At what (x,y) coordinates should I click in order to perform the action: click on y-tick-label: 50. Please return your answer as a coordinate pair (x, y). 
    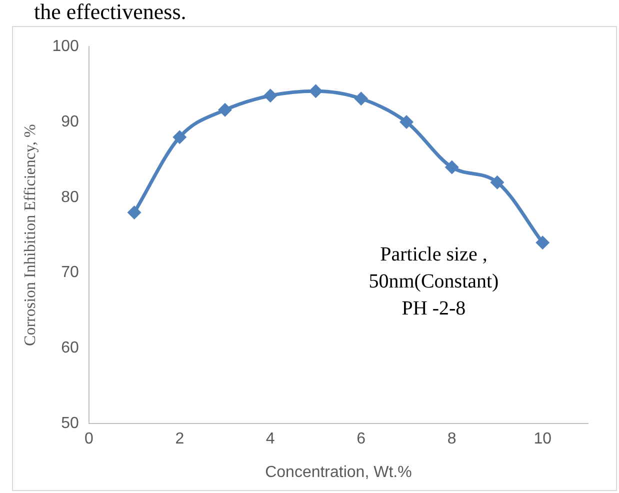
    Looking at the image, I should click on (70, 423).